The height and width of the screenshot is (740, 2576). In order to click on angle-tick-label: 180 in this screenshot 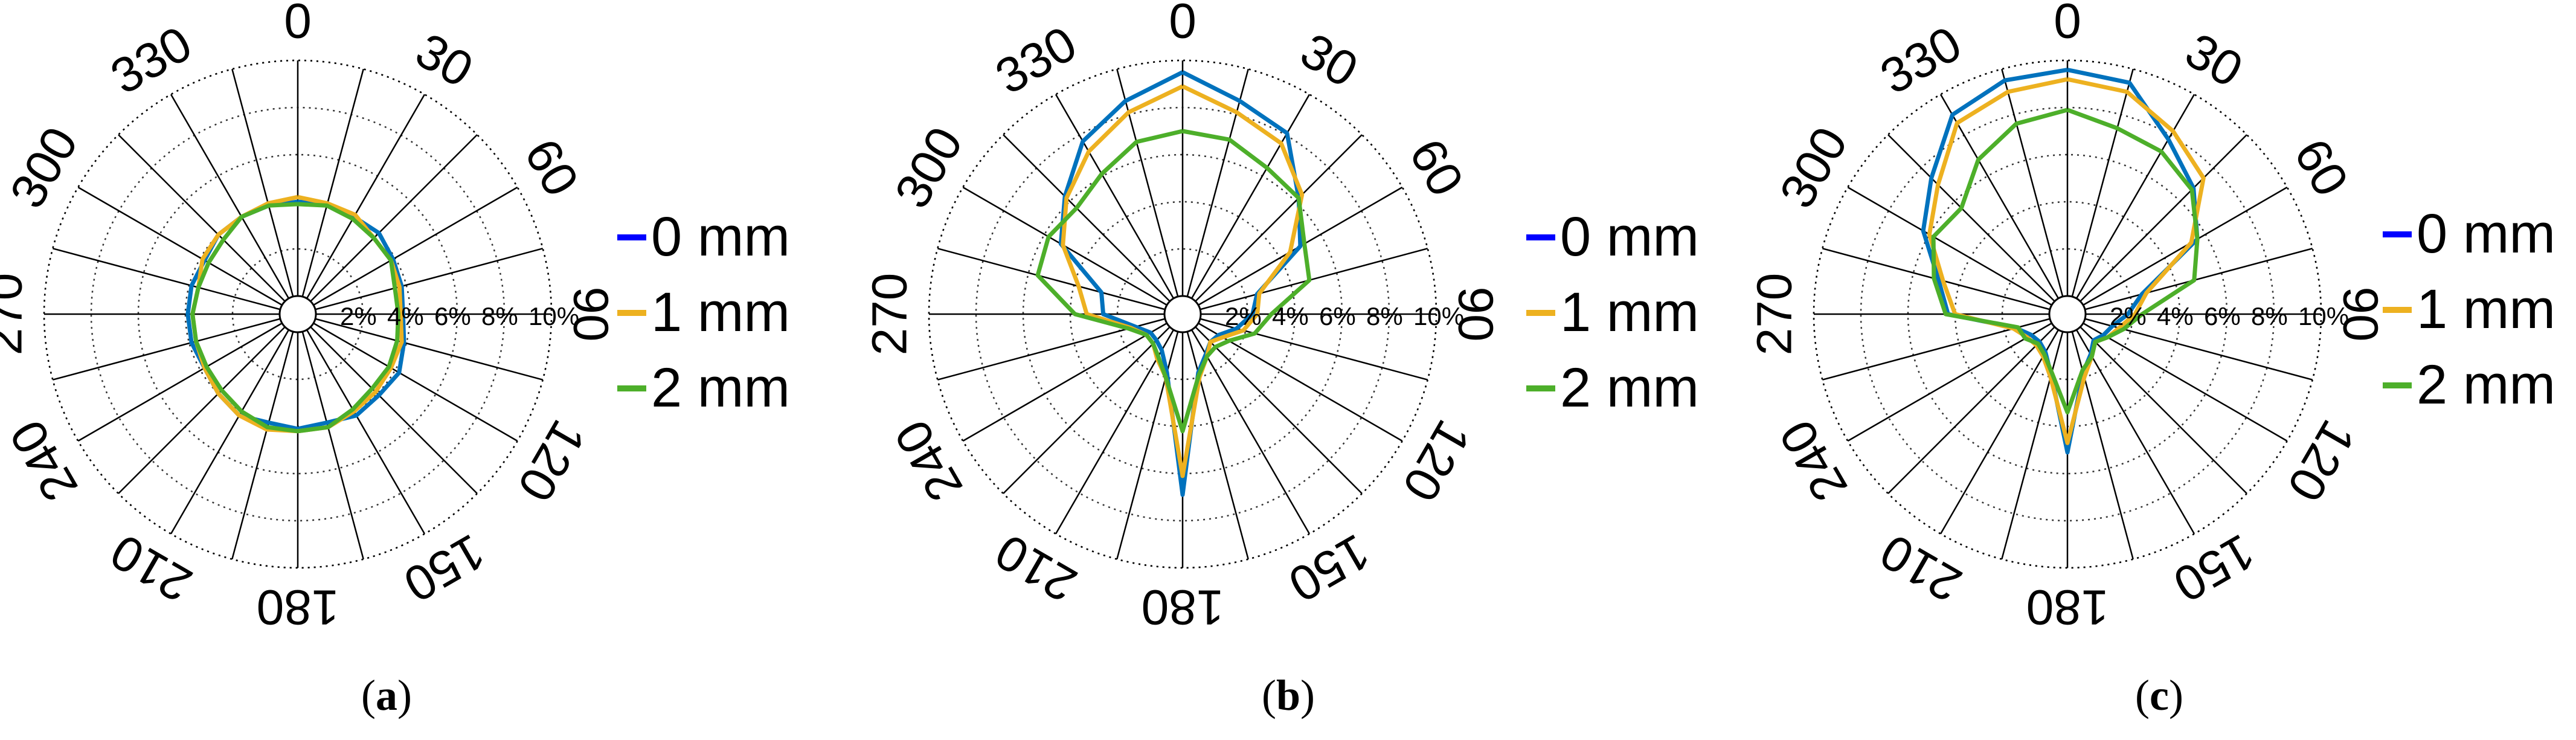, I will do `click(298, 608)`.